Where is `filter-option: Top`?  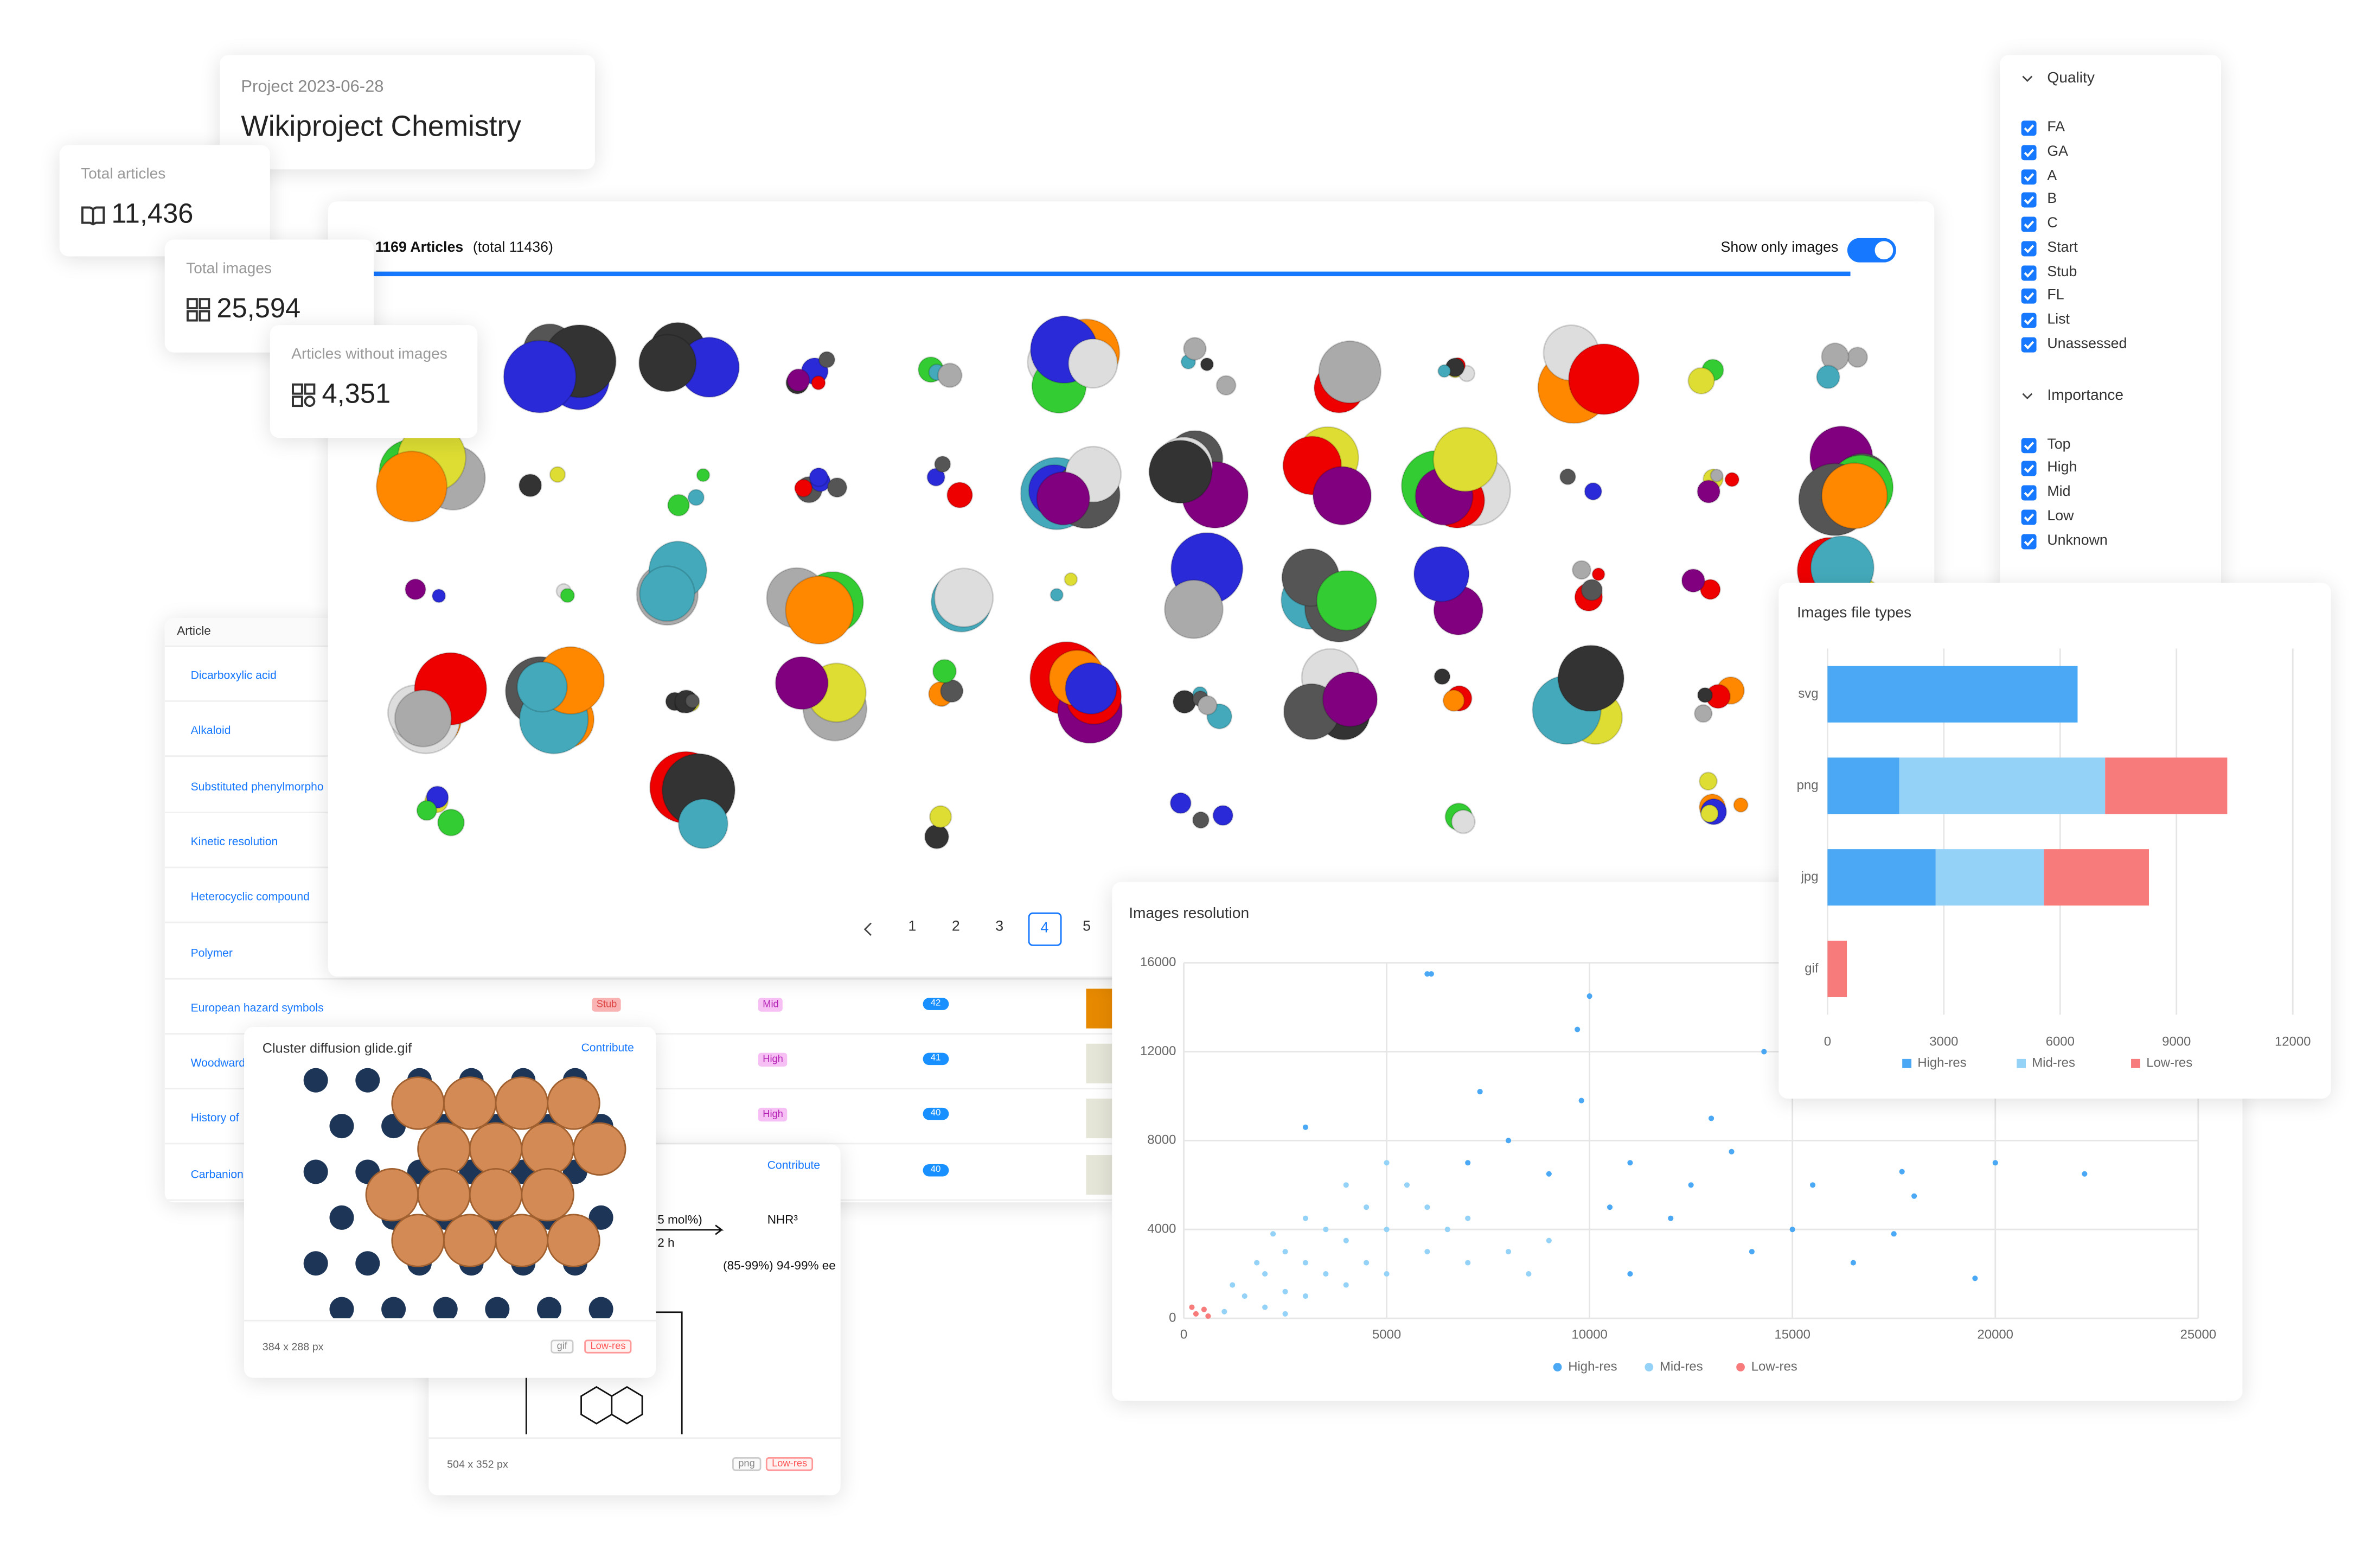
filter-option: Top is located at coordinates (2059, 444).